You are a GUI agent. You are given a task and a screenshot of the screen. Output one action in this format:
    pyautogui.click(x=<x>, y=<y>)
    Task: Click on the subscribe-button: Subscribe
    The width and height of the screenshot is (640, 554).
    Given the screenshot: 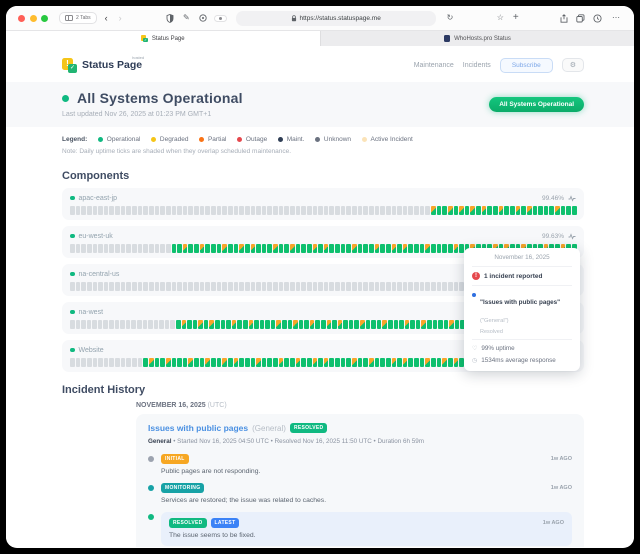 What is the action you would take?
    pyautogui.click(x=526, y=65)
    